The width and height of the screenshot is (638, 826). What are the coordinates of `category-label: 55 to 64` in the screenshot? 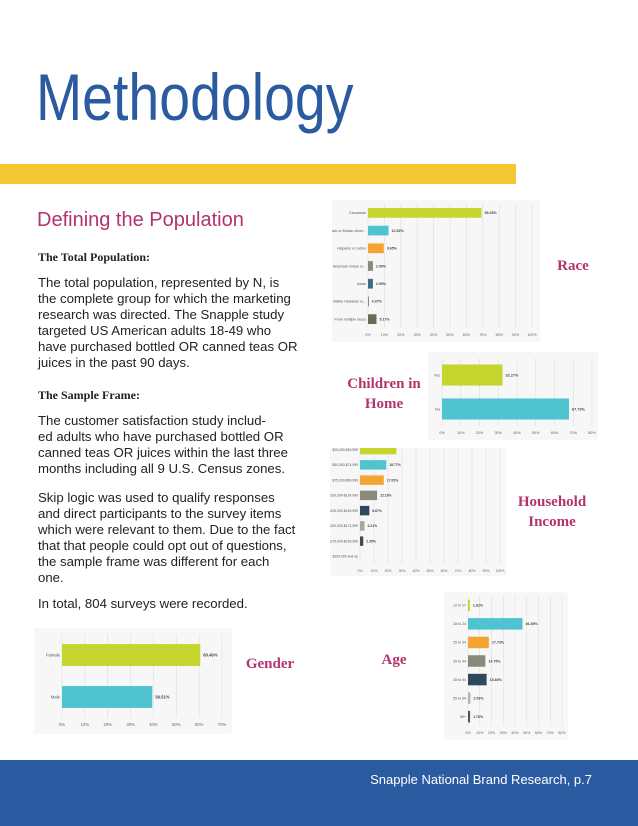 It's located at (459, 698).